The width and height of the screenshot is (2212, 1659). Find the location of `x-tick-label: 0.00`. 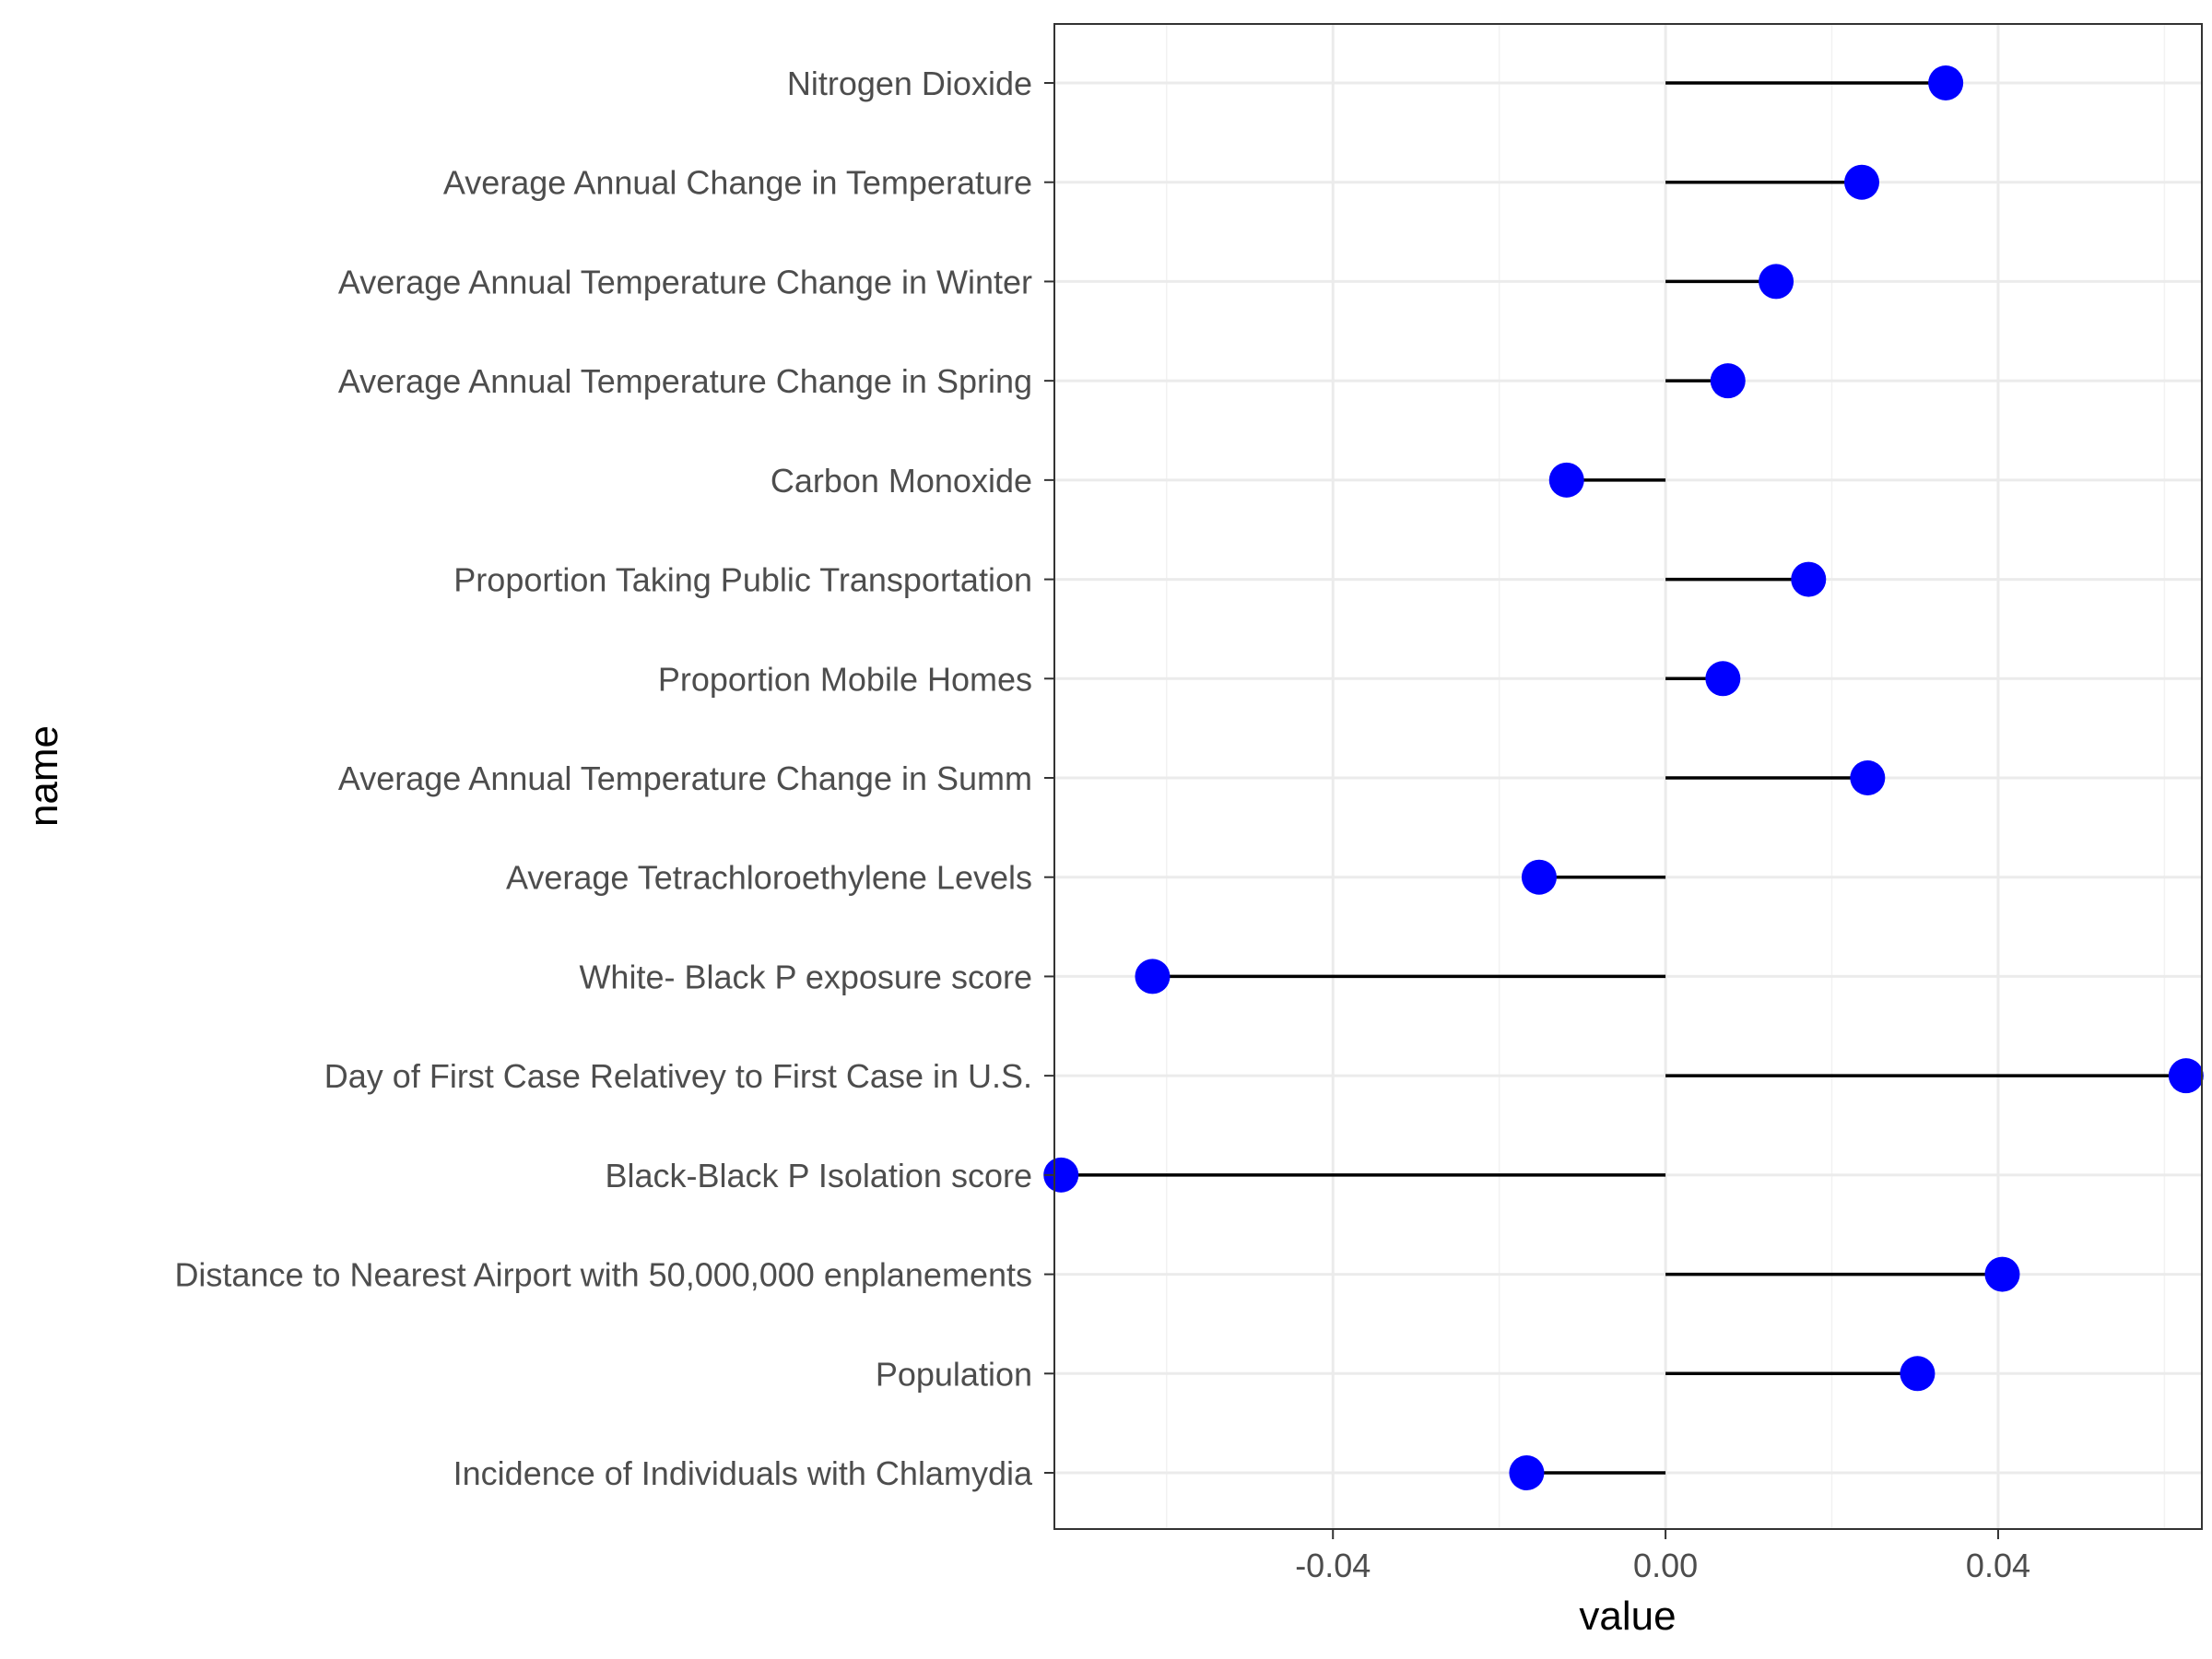

x-tick-label: 0.00 is located at coordinates (1665, 1565).